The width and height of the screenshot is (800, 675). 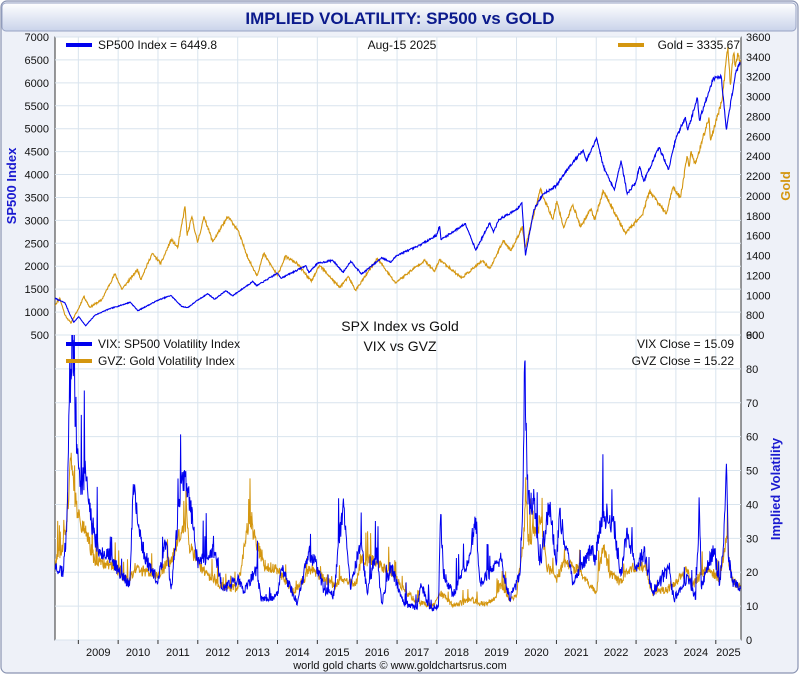 What do you see at coordinates (758, 197) in the screenshot?
I see `gold-tick-label: 2000` at bounding box center [758, 197].